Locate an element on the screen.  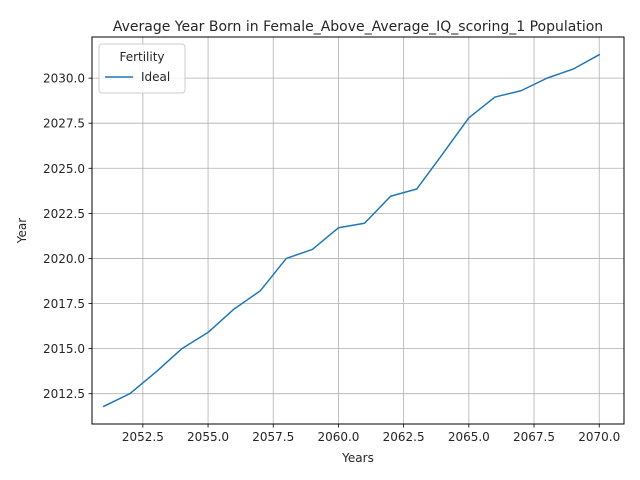
y-tick-label: 2015.0 is located at coordinates (64, 349).